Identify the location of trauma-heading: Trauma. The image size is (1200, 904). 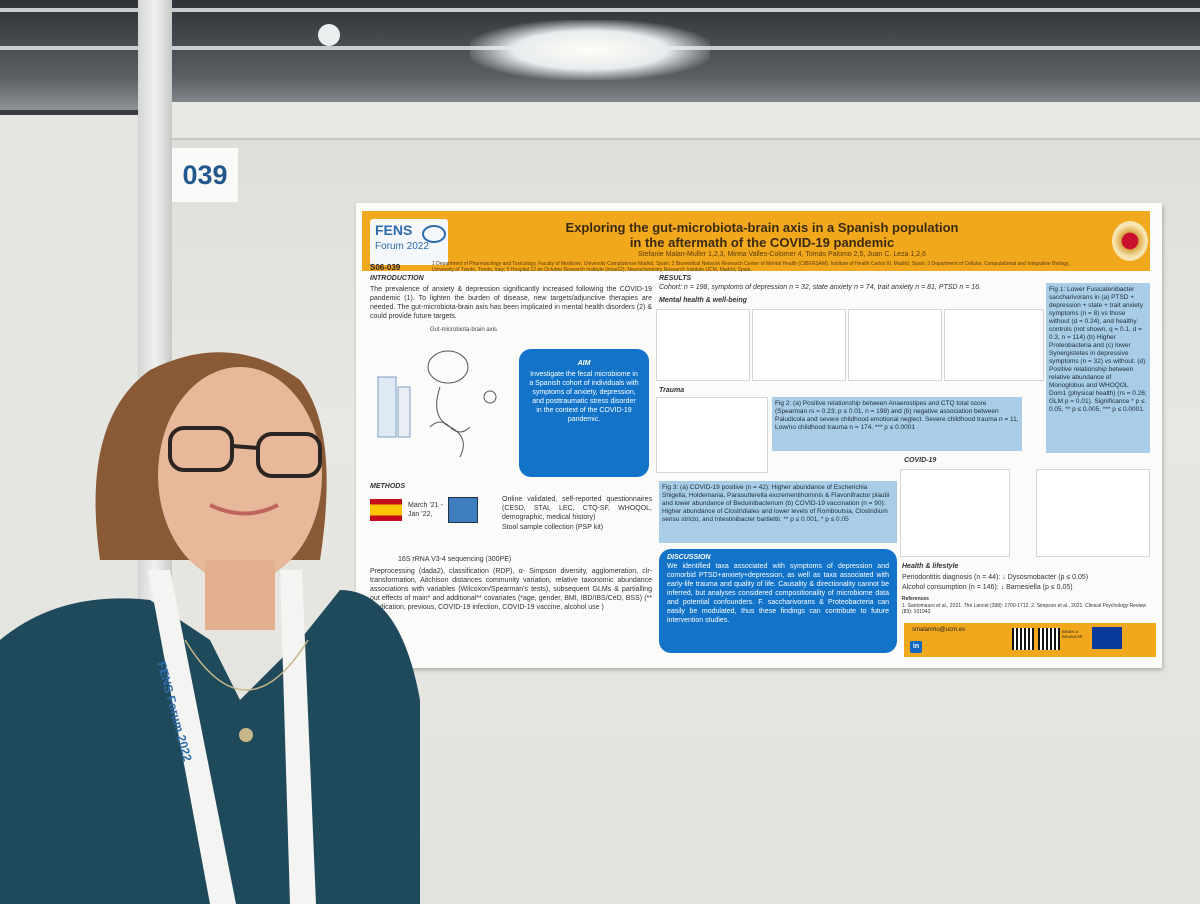
(672, 390).